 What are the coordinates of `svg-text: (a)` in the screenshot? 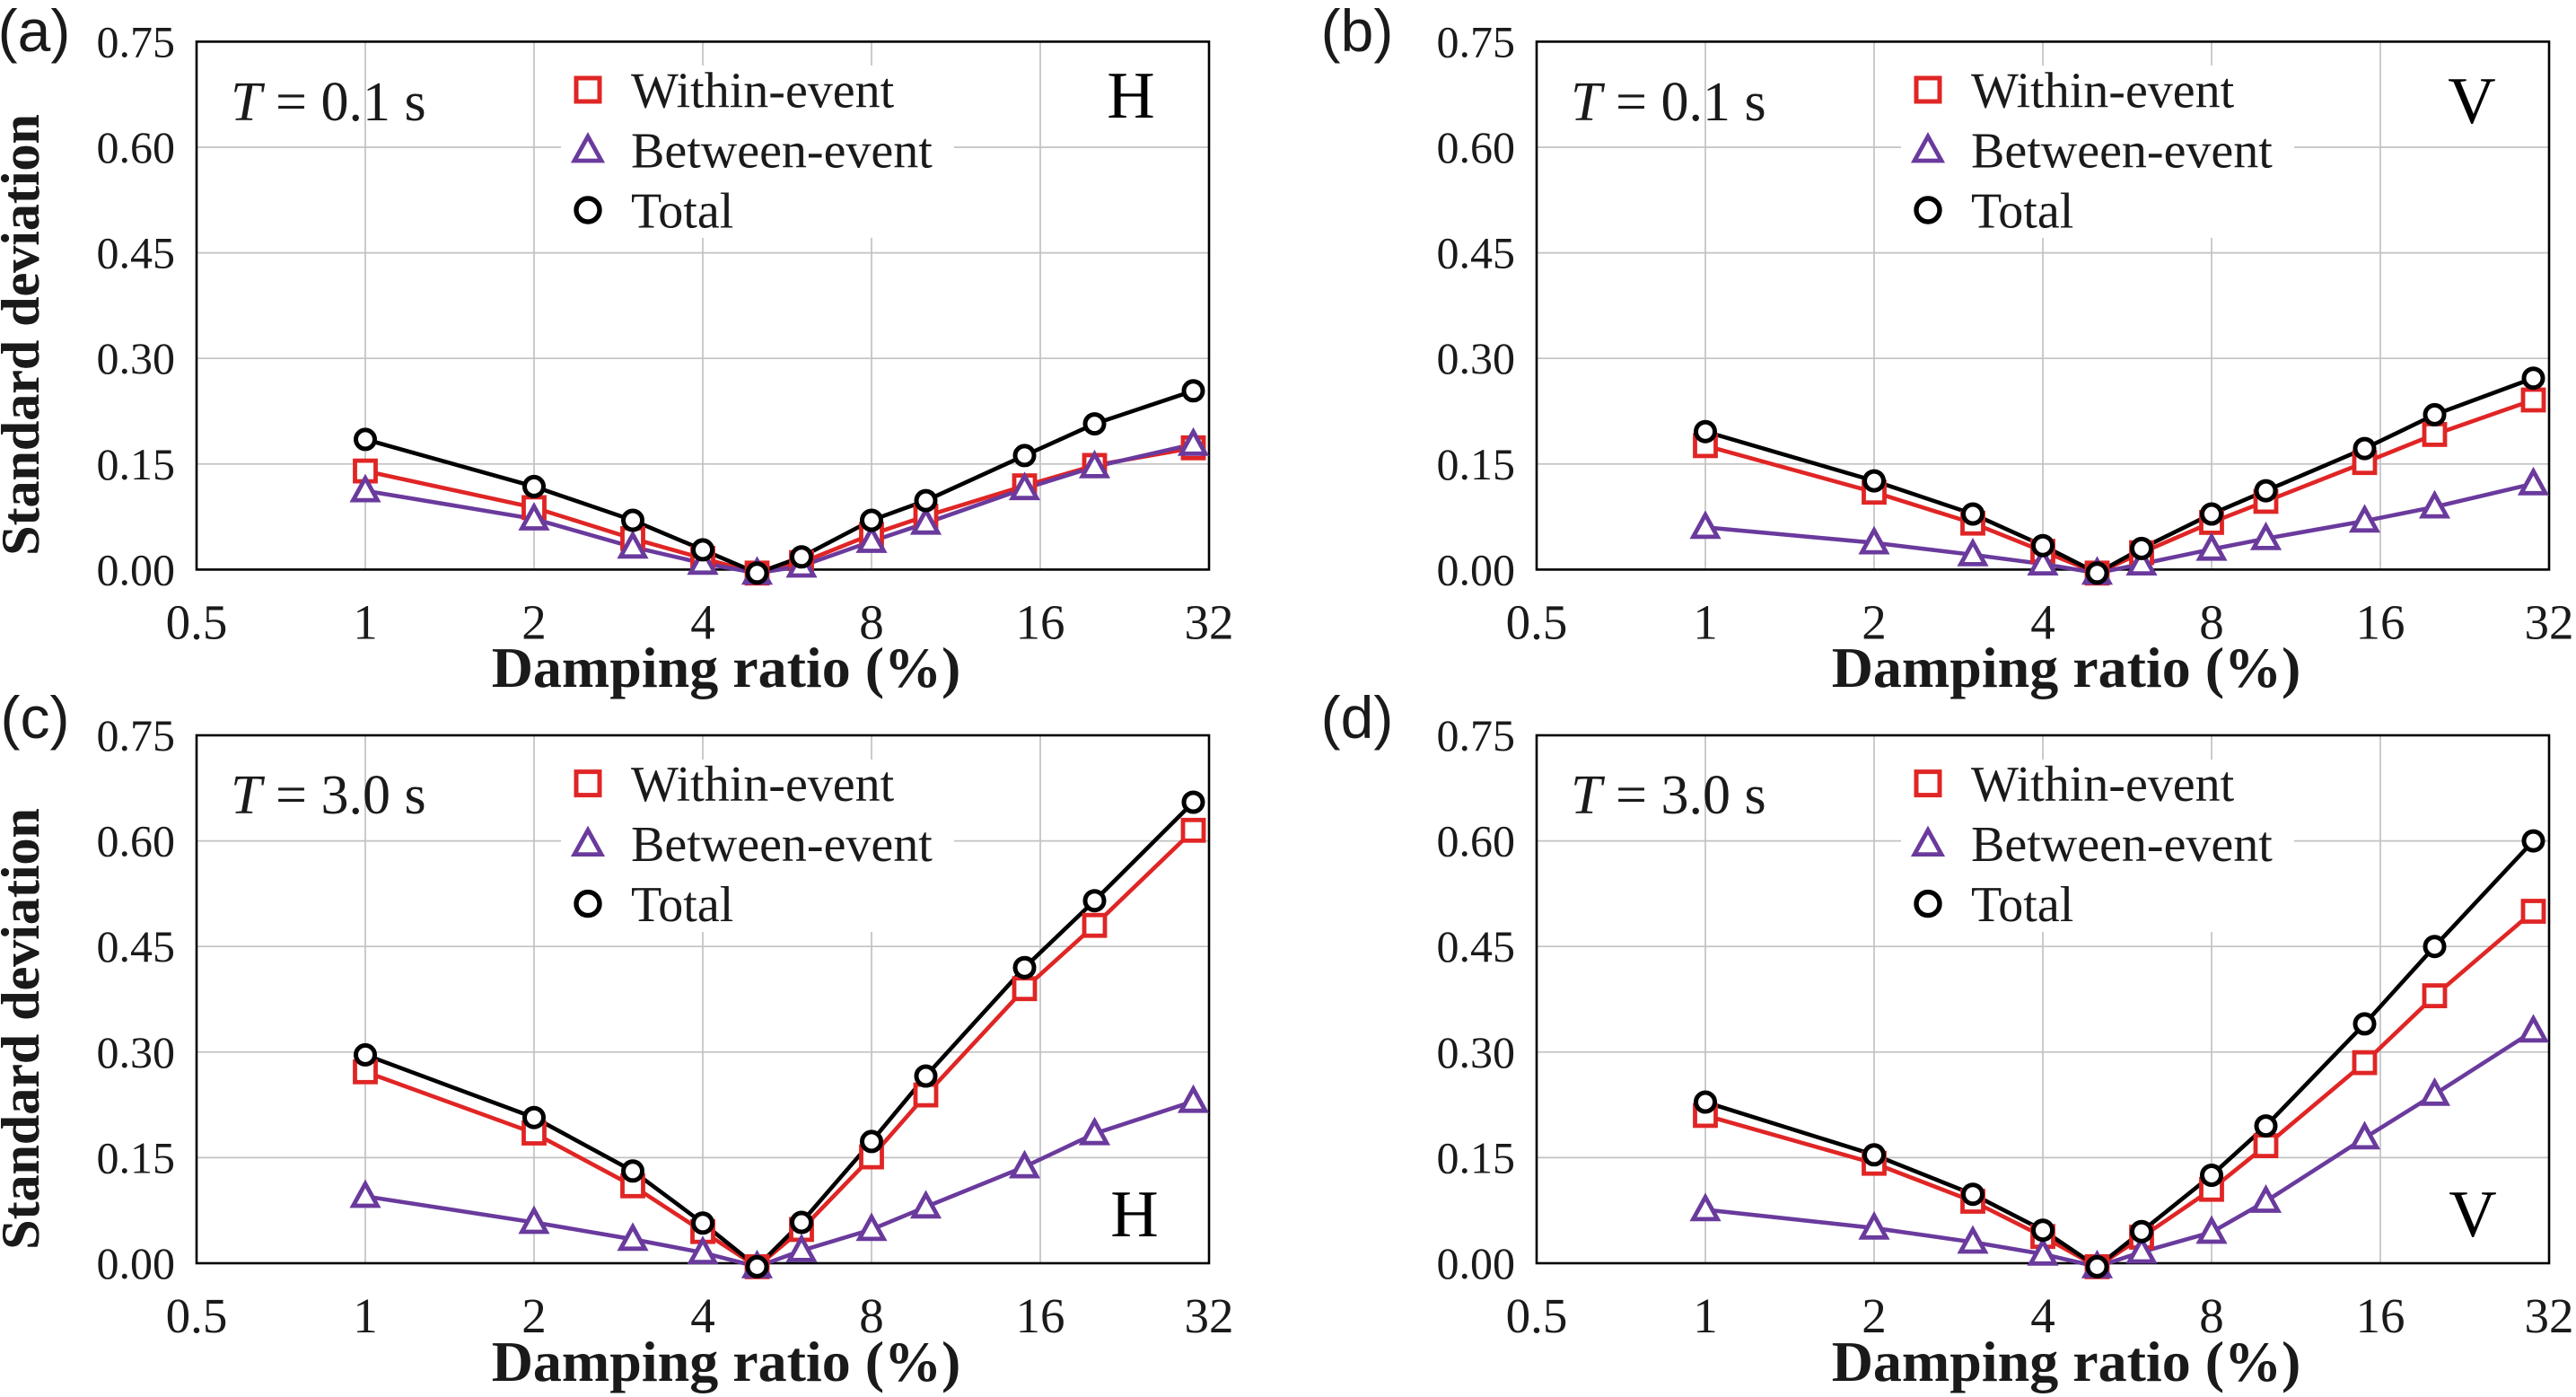 It's located at (35, 32).